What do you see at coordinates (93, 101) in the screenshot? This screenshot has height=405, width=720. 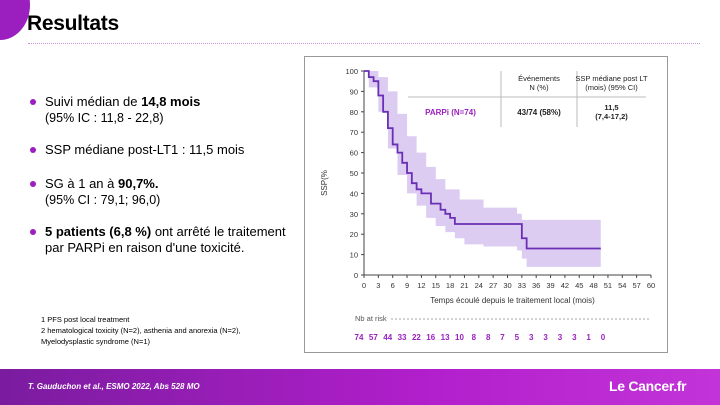 I see `bullet-text: Suivi médian de` at bounding box center [93, 101].